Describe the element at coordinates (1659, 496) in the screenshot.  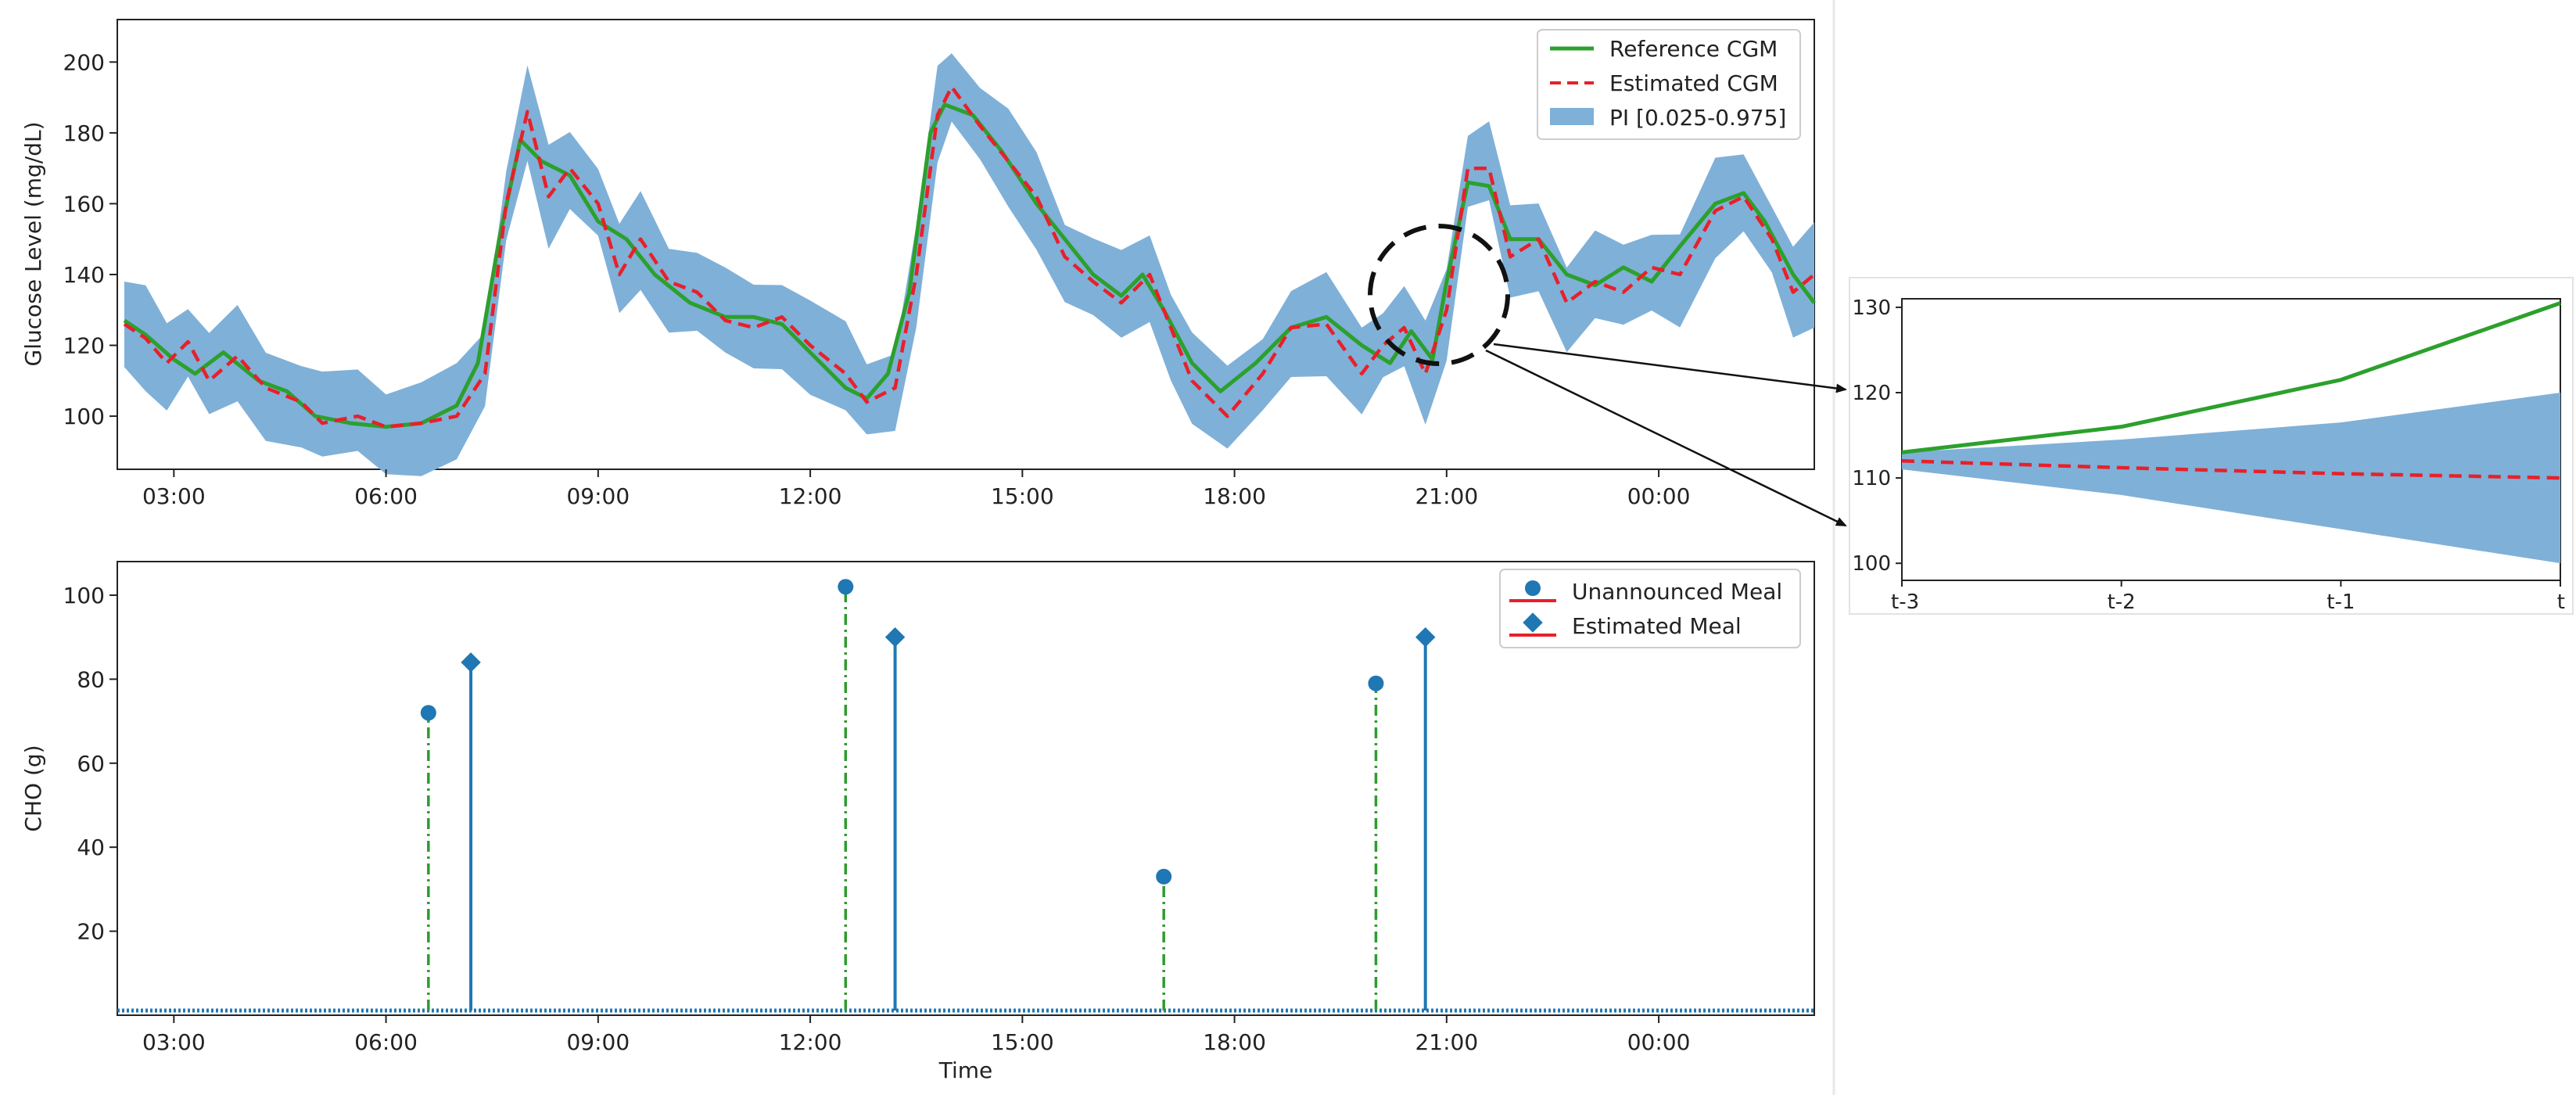
I see `glucose-xtick-label: 00:00` at that location.